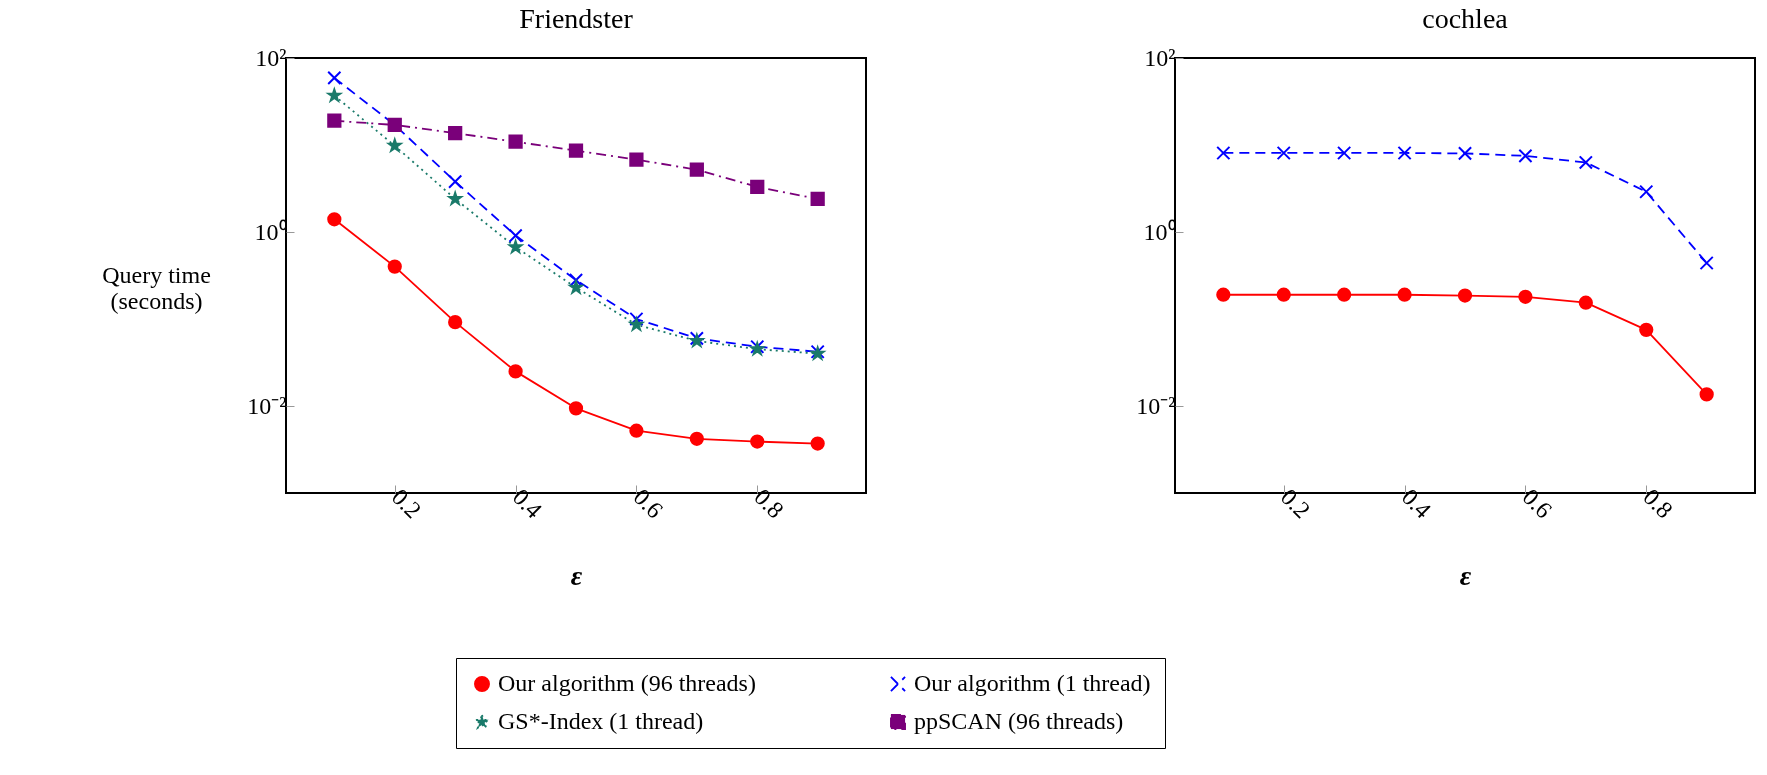  Describe the element at coordinates (156, 287) in the screenshot. I see `y-axis-title: Query time (seconds)` at that location.